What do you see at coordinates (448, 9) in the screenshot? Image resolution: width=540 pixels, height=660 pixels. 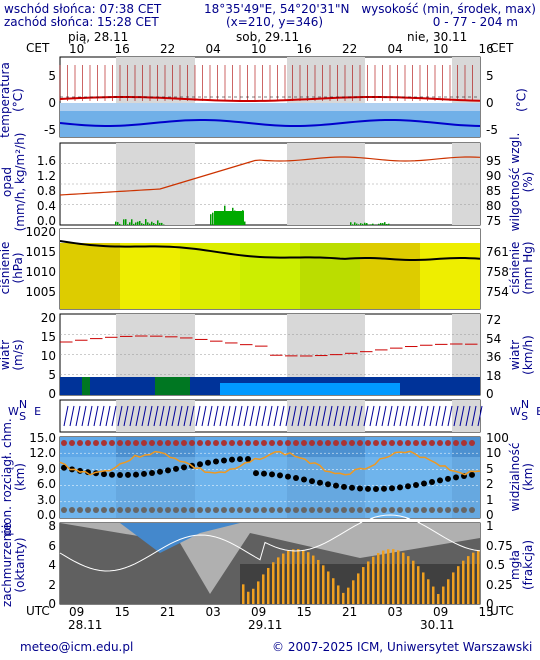 I see `elevation-label: wysokość (min, środek, max)` at bounding box center [448, 9].